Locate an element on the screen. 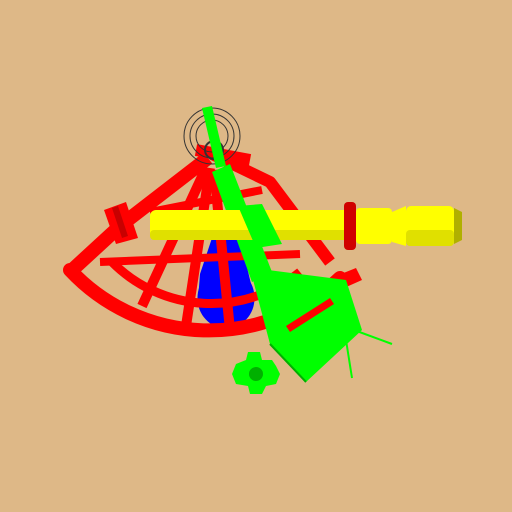  telescope-taper is located at coordinates (399, 226).